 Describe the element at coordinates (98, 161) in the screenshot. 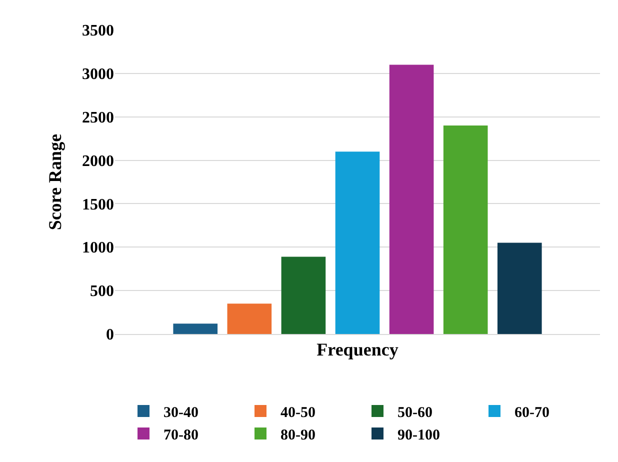

I see `y-tick-label: 2000` at that location.